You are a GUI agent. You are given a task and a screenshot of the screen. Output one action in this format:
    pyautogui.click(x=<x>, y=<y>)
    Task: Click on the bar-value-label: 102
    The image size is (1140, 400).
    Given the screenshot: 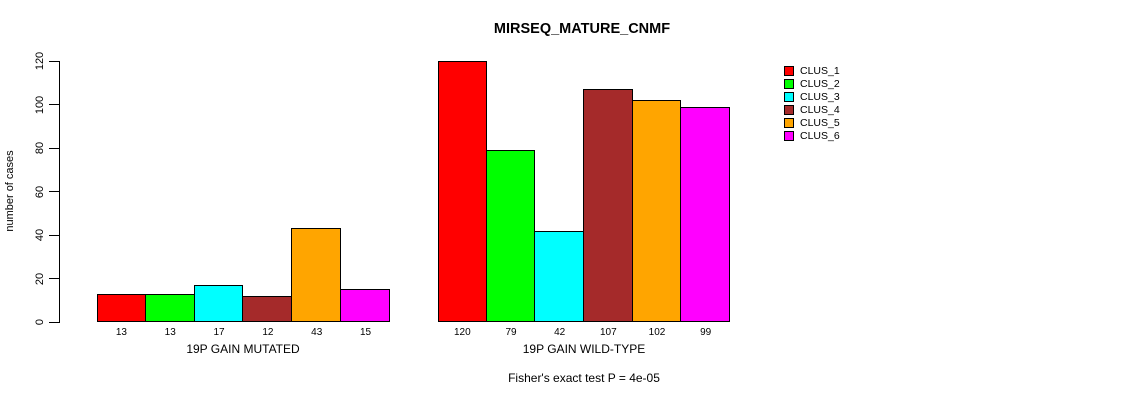 What is the action you would take?
    pyautogui.click(x=657, y=332)
    